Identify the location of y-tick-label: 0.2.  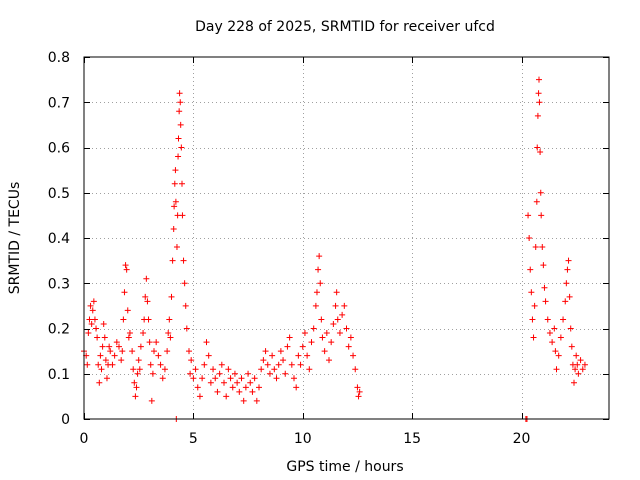
(59, 330).